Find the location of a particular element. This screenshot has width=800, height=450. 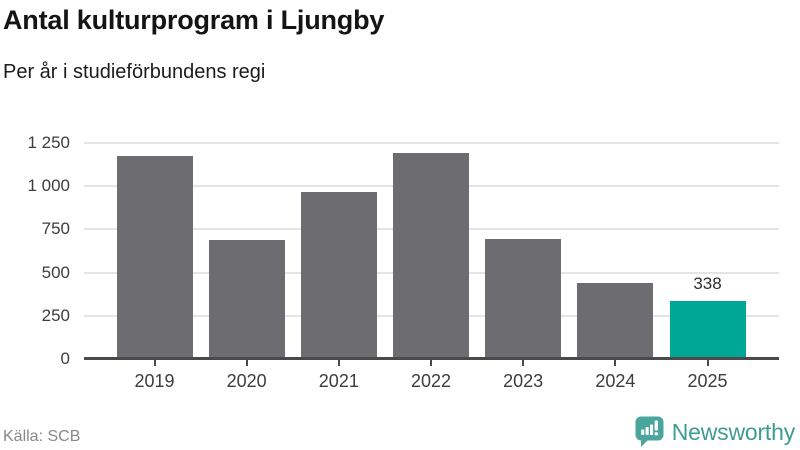

x-tick-label: 2019 is located at coordinates (154, 381).